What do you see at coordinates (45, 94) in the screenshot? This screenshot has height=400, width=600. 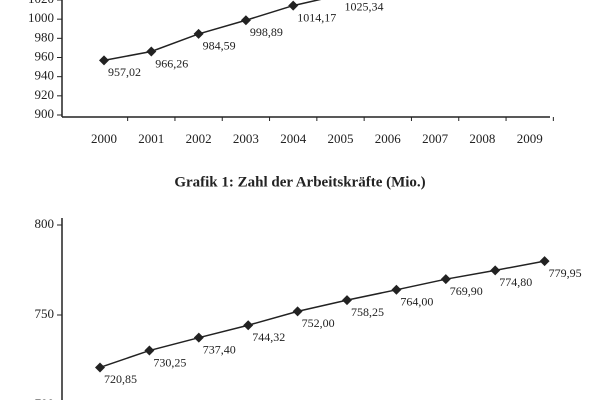 I see `y-tick-label: 920` at bounding box center [45, 94].